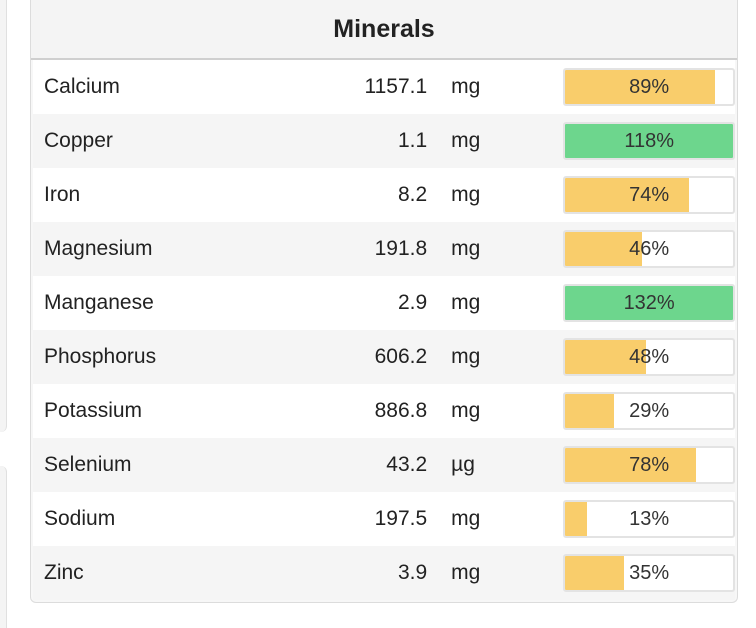 Image resolution: width=756 pixels, height=628 pixels. I want to click on table-row: Magnesium 191.8 mg 46%, so click(384, 249).